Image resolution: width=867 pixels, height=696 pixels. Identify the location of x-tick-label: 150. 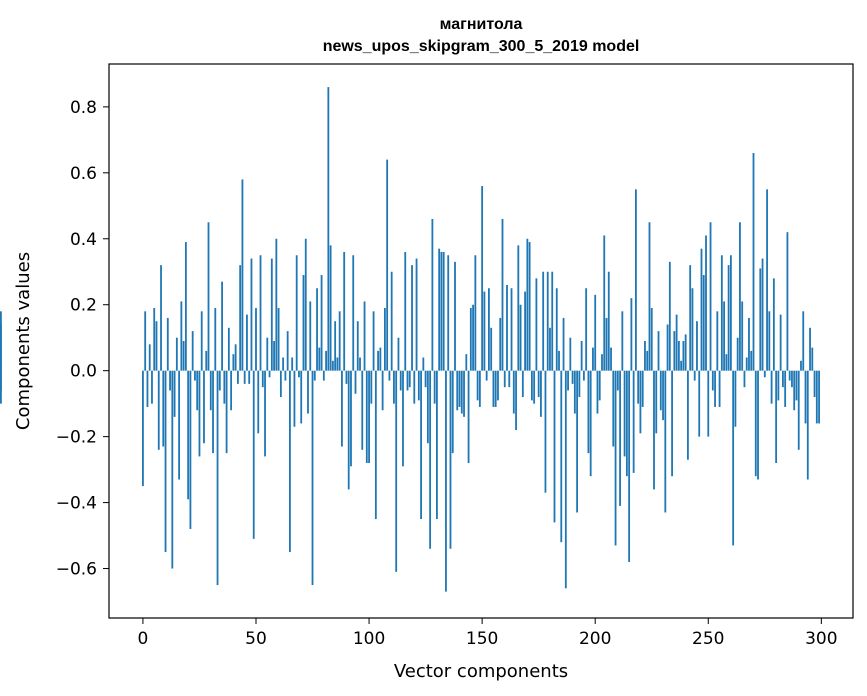
(482, 639).